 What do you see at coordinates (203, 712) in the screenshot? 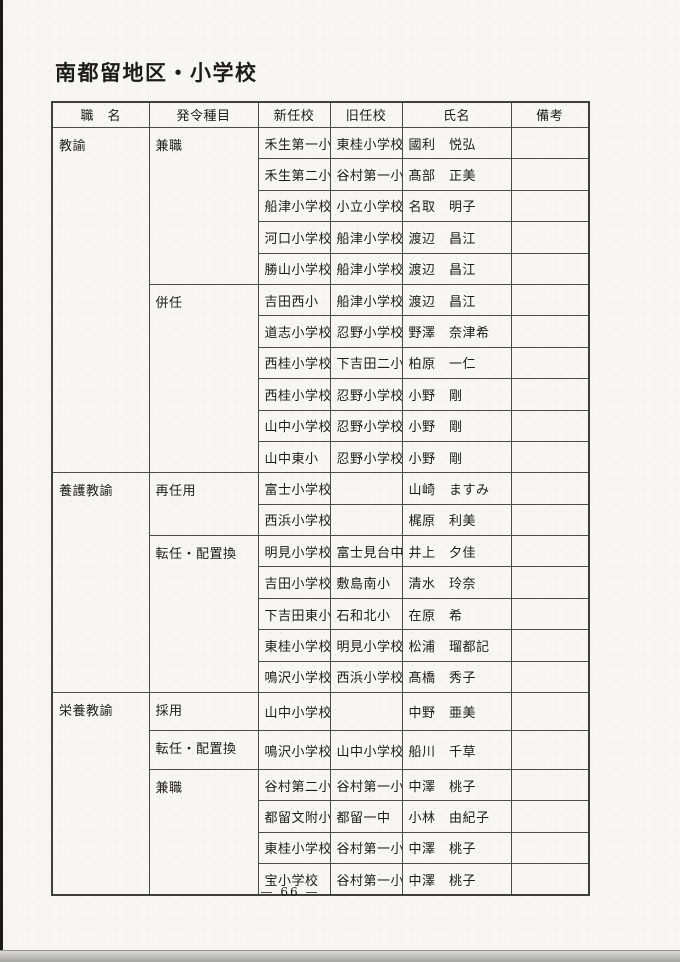
I see `order-type-cell: 採用` at bounding box center [203, 712].